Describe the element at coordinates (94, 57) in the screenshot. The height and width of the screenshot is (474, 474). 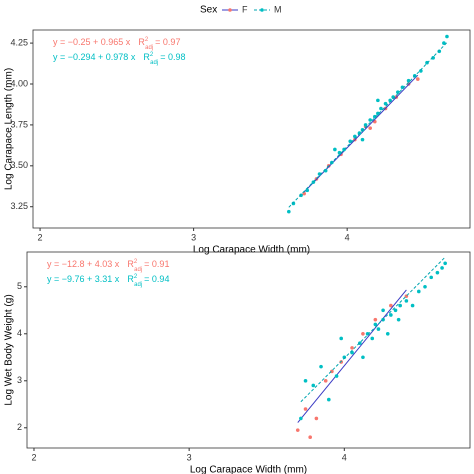
I see `equation: y = −0.294 + 0.978 x` at that location.